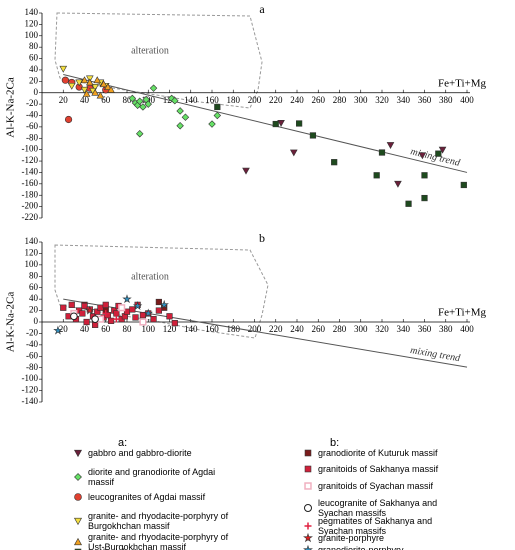 The width and height of the screenshot is (515, 550). What do you see at coordinates (351, 538) in the screenshot?
I see `legend-label: granite-porphyre` at bounding box center [351, 538].